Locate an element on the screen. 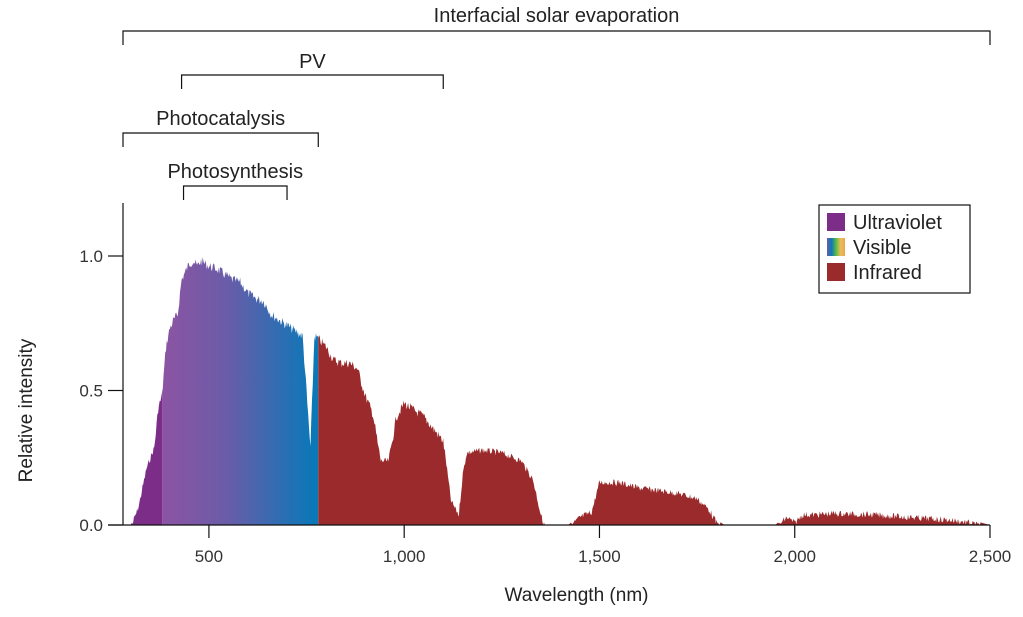  bracket-pv: PV is located at coordinates (312, 70).